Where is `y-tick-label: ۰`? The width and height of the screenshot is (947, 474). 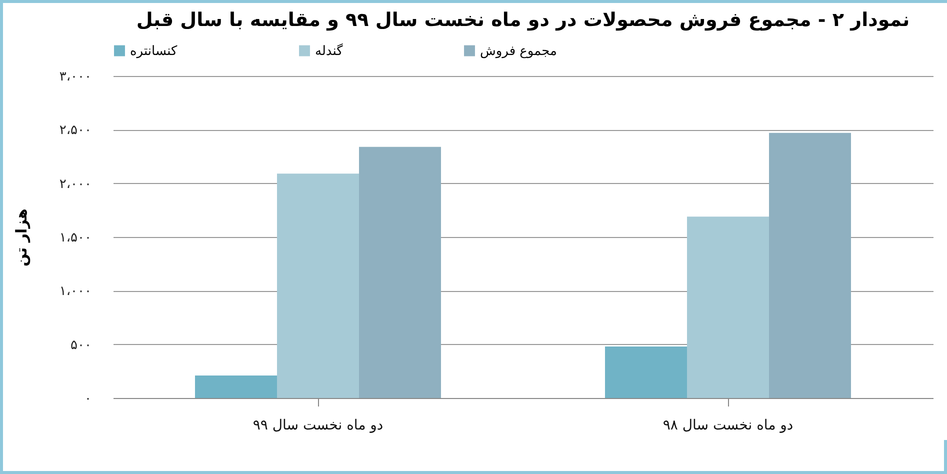
y-tick-label: ۰ is located at coordinates (88, 399).